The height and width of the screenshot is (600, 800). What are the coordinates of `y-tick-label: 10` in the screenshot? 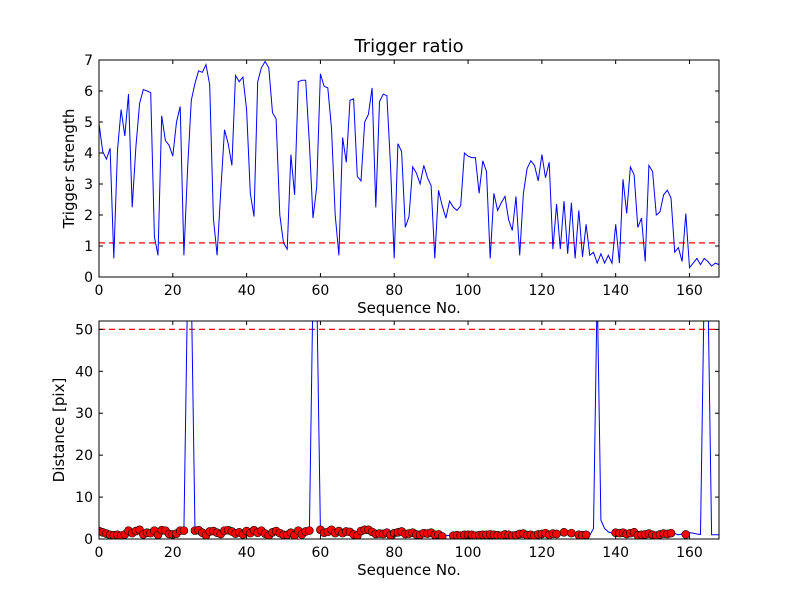 It's located at (84, 498).